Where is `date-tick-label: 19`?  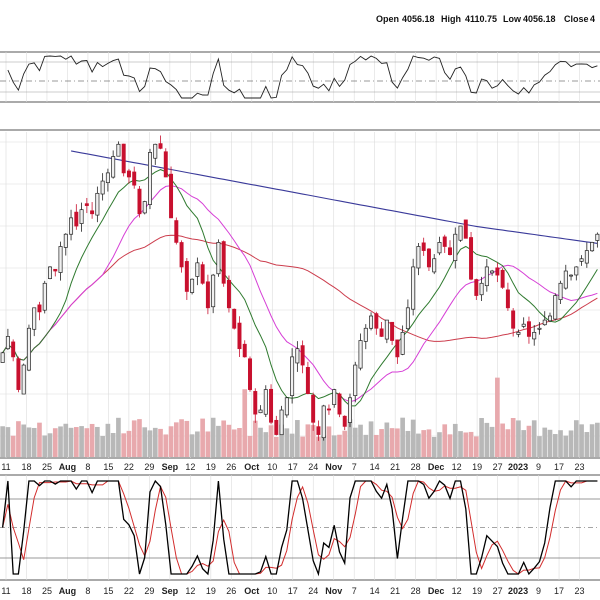 date-tick-label: 19 is located at coordinates (211, 591).